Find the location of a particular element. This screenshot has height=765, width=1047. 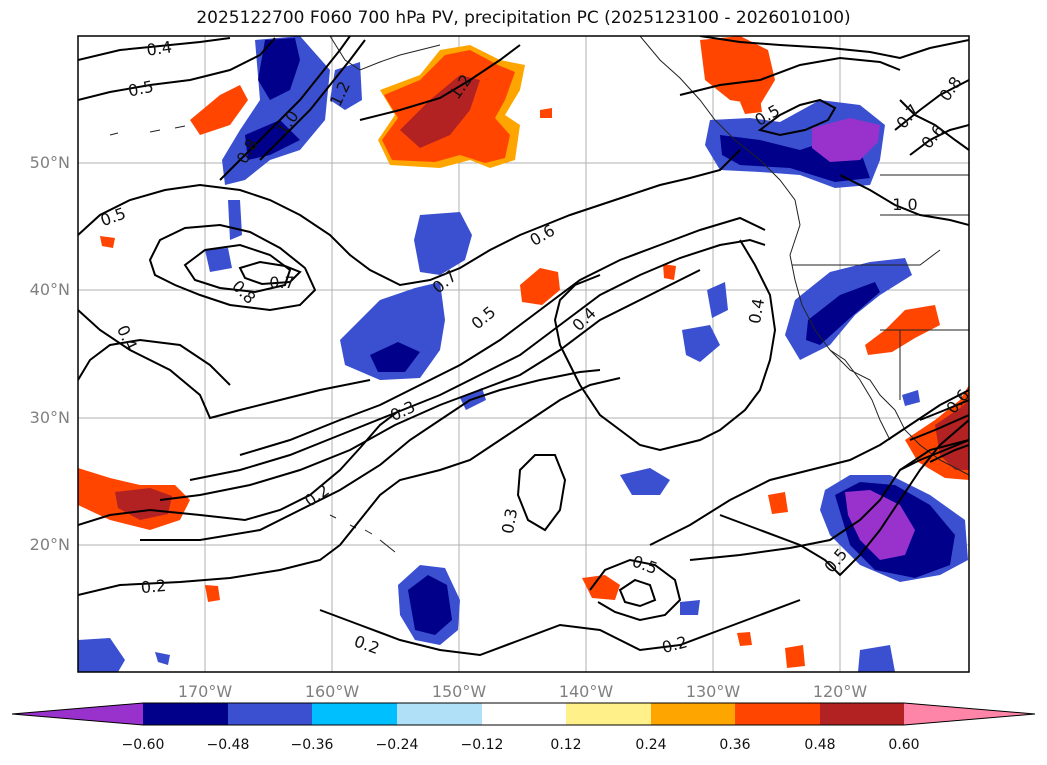

contour-label: 0.5 is located at coordinates (140, 89).